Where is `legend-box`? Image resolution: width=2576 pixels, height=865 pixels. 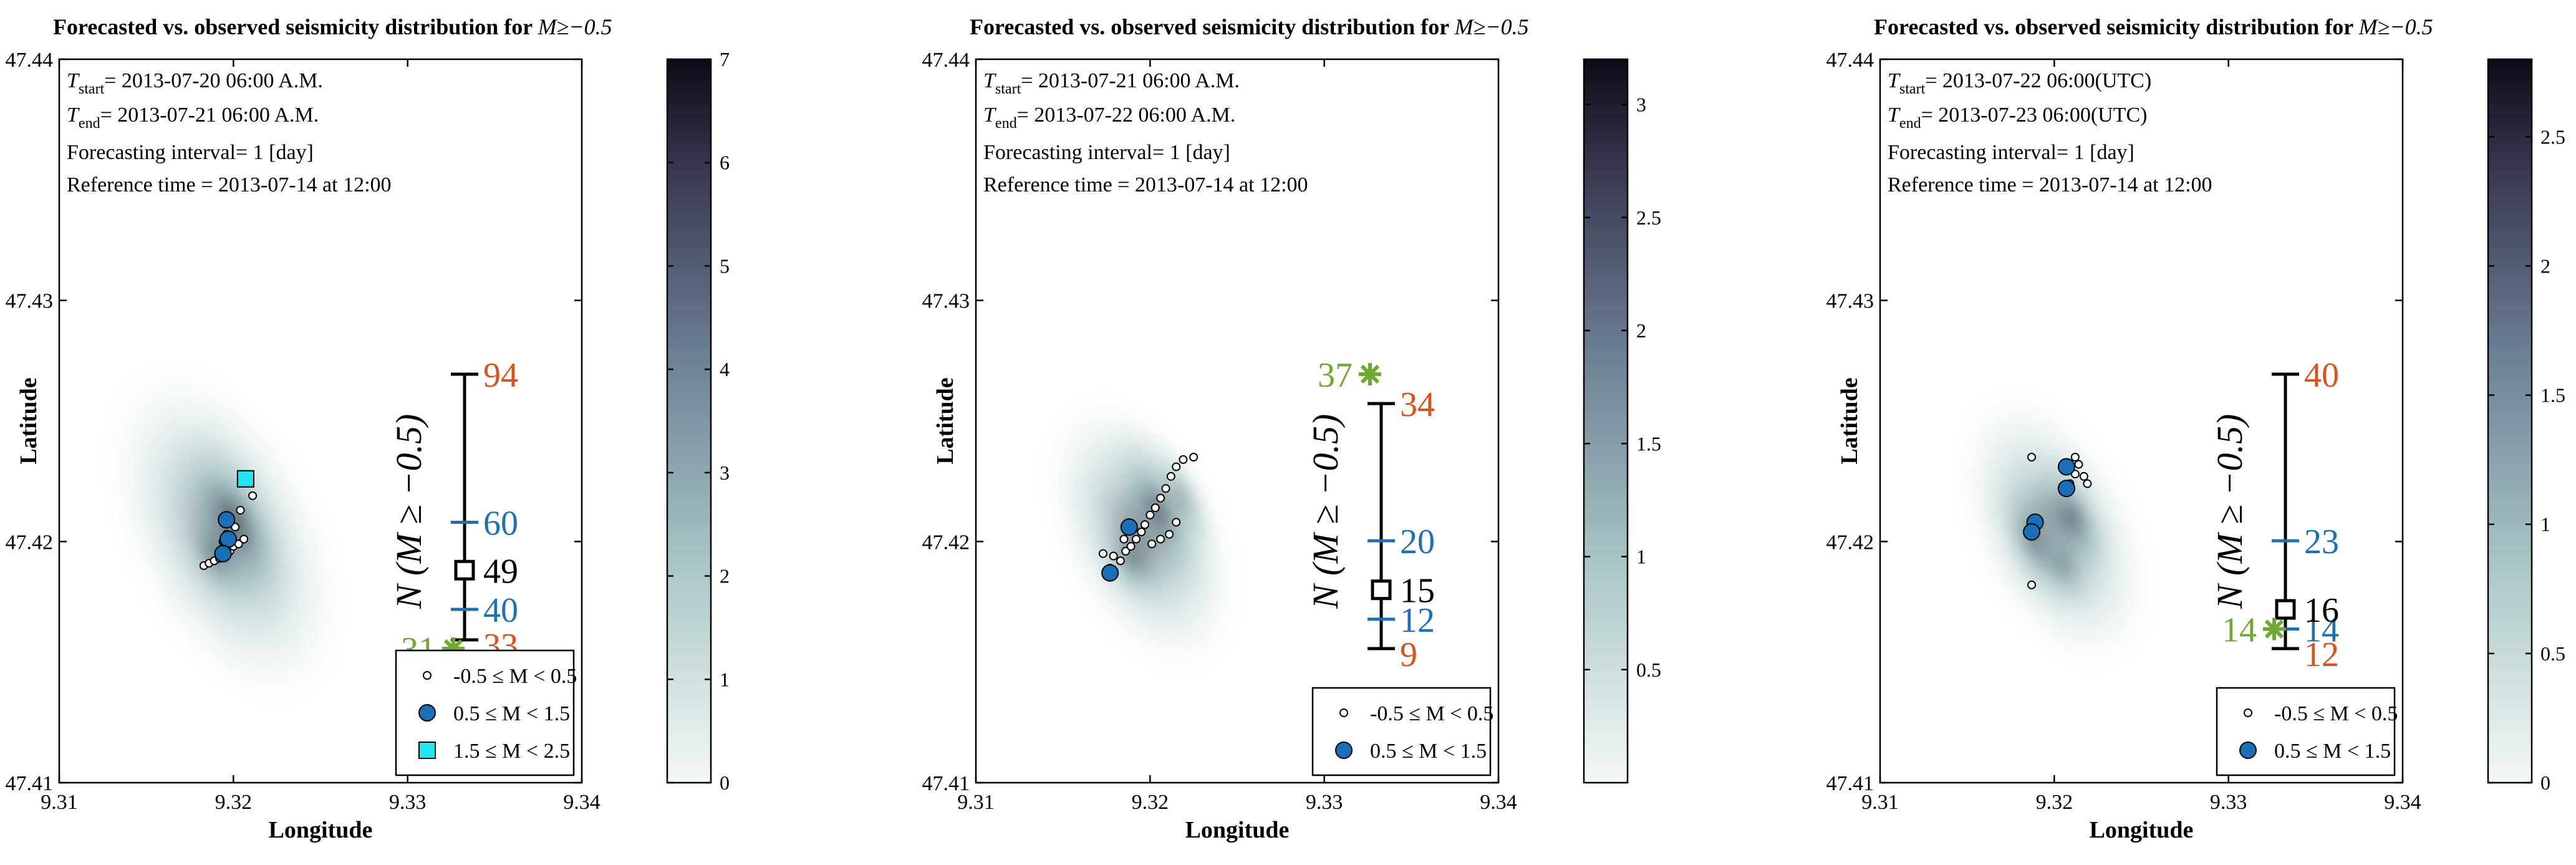
legend-box is located at coordinates (1401, 731).